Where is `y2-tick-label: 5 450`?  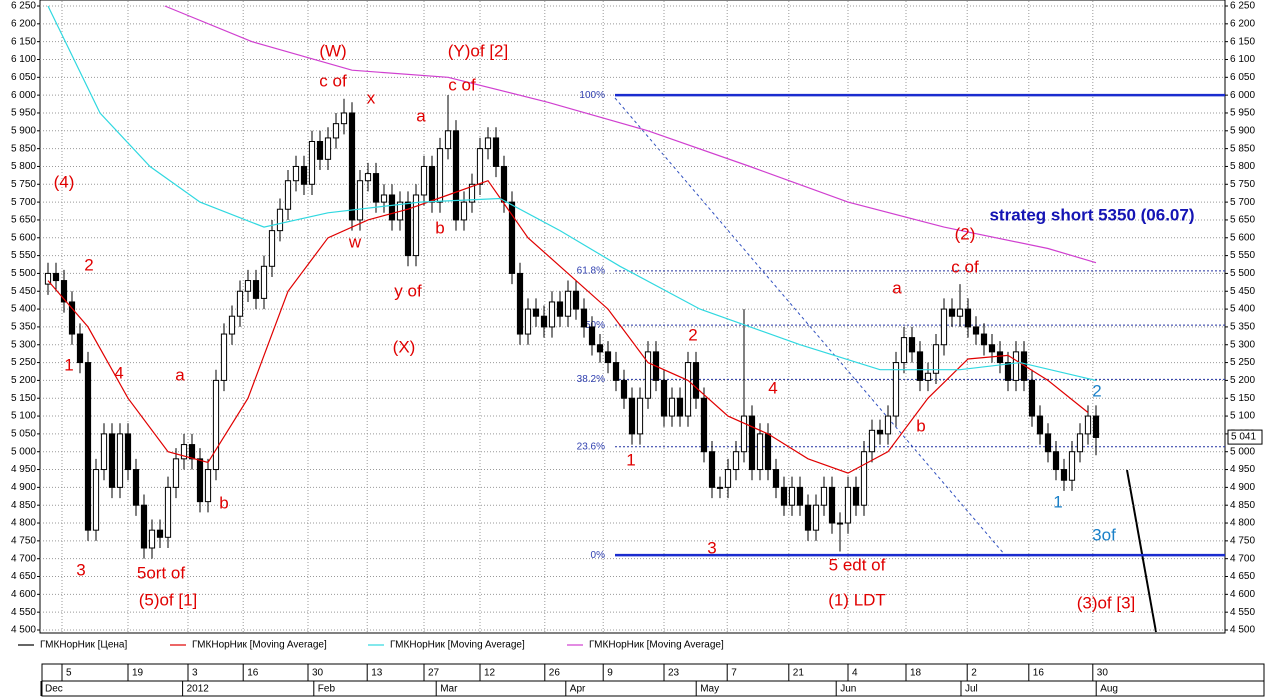 y2-tick-label: 5 450 is located at coordinates (1242, 291).